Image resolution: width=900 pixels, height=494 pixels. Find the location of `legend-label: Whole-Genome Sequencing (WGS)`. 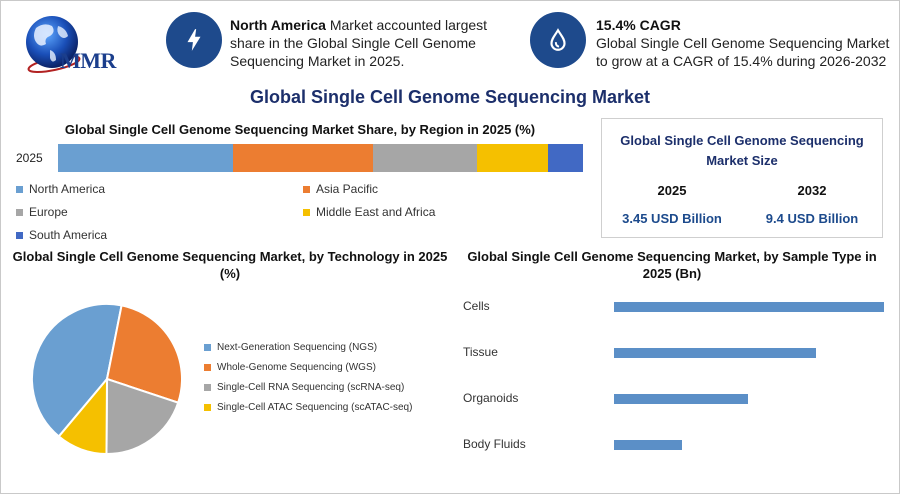

legend-label: Whole-Genome Sequencing (WGS) is located at coordinates (296, 367).